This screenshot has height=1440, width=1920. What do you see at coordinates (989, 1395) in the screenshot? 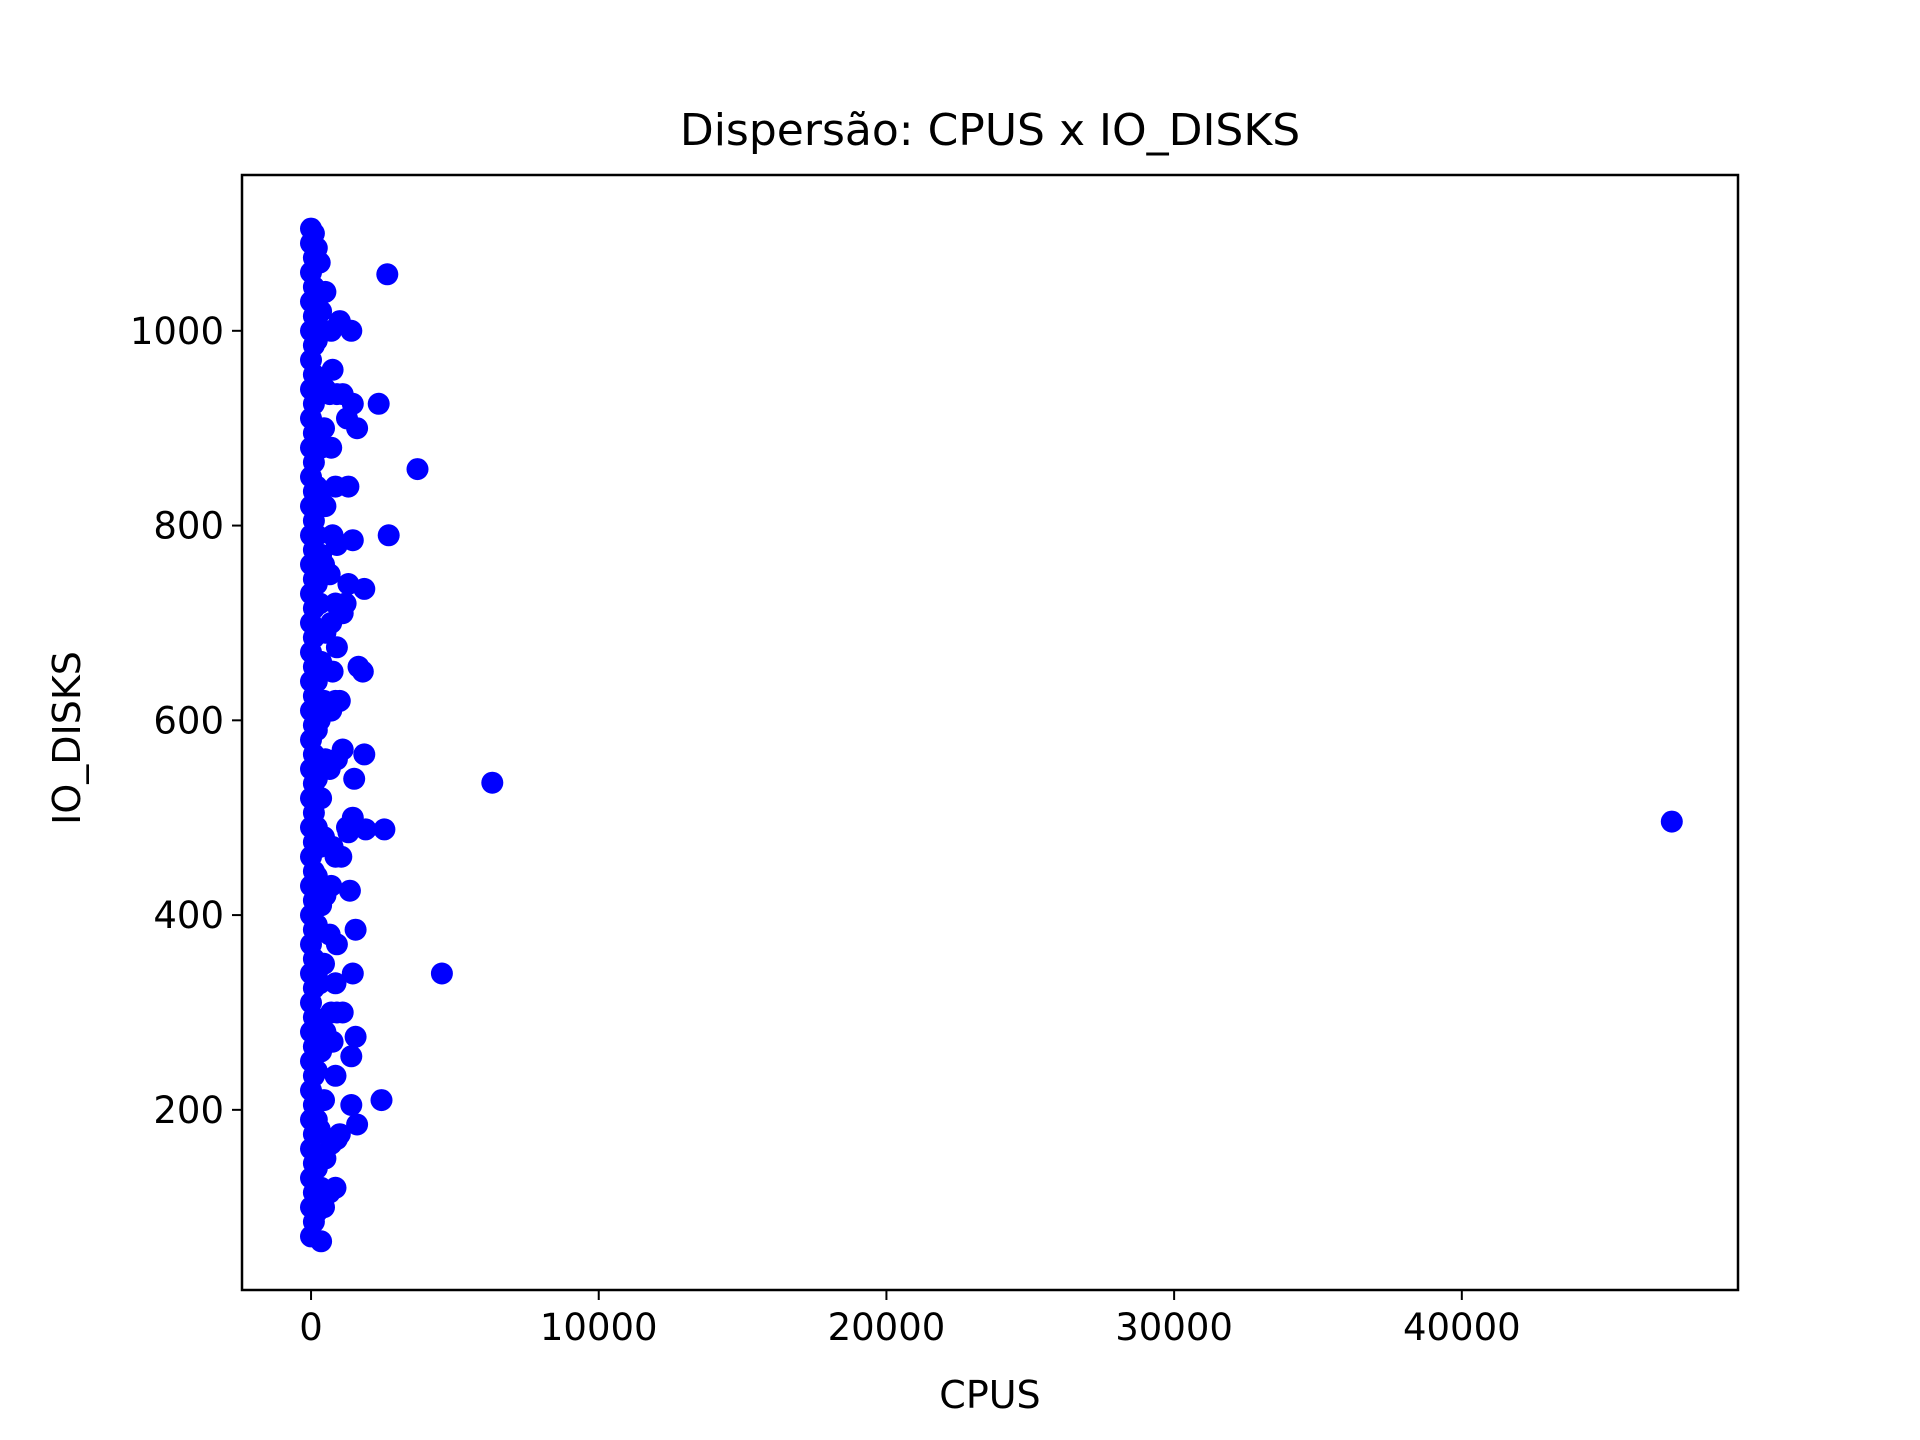
I see `x-axis-label: CPUS` at bounding box center [989, 1395].